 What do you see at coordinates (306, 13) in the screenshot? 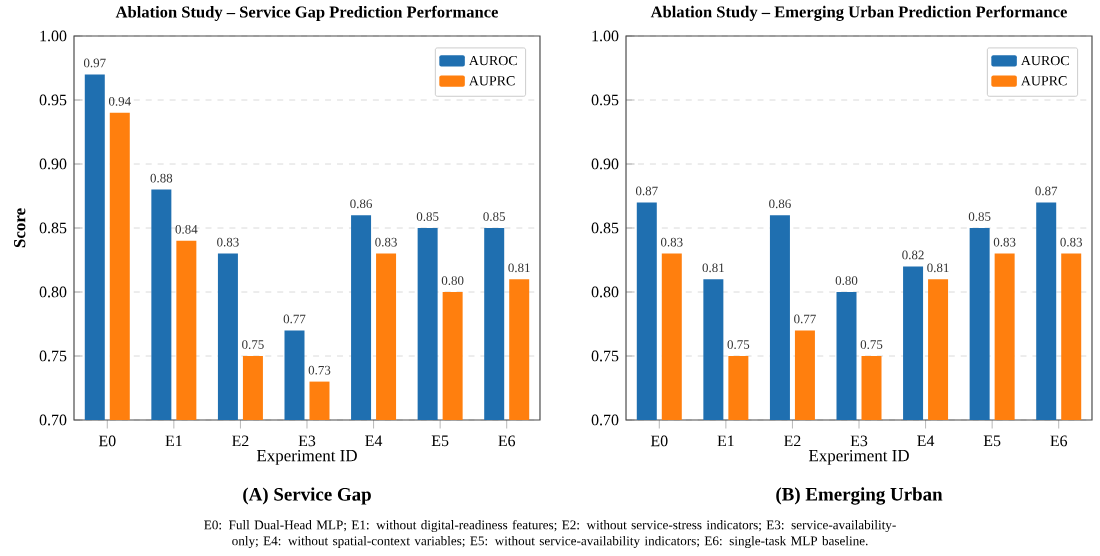
I see `chart-title: Ablation Study – Service Gap Prediction Performance` at bounding box center [306, 13].